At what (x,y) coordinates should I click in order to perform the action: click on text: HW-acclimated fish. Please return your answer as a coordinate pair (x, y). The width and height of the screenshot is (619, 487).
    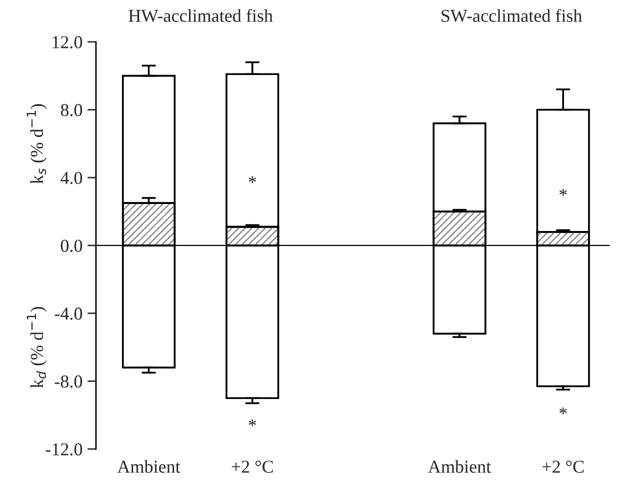
    Looking at the image, I should click on (200, 15).